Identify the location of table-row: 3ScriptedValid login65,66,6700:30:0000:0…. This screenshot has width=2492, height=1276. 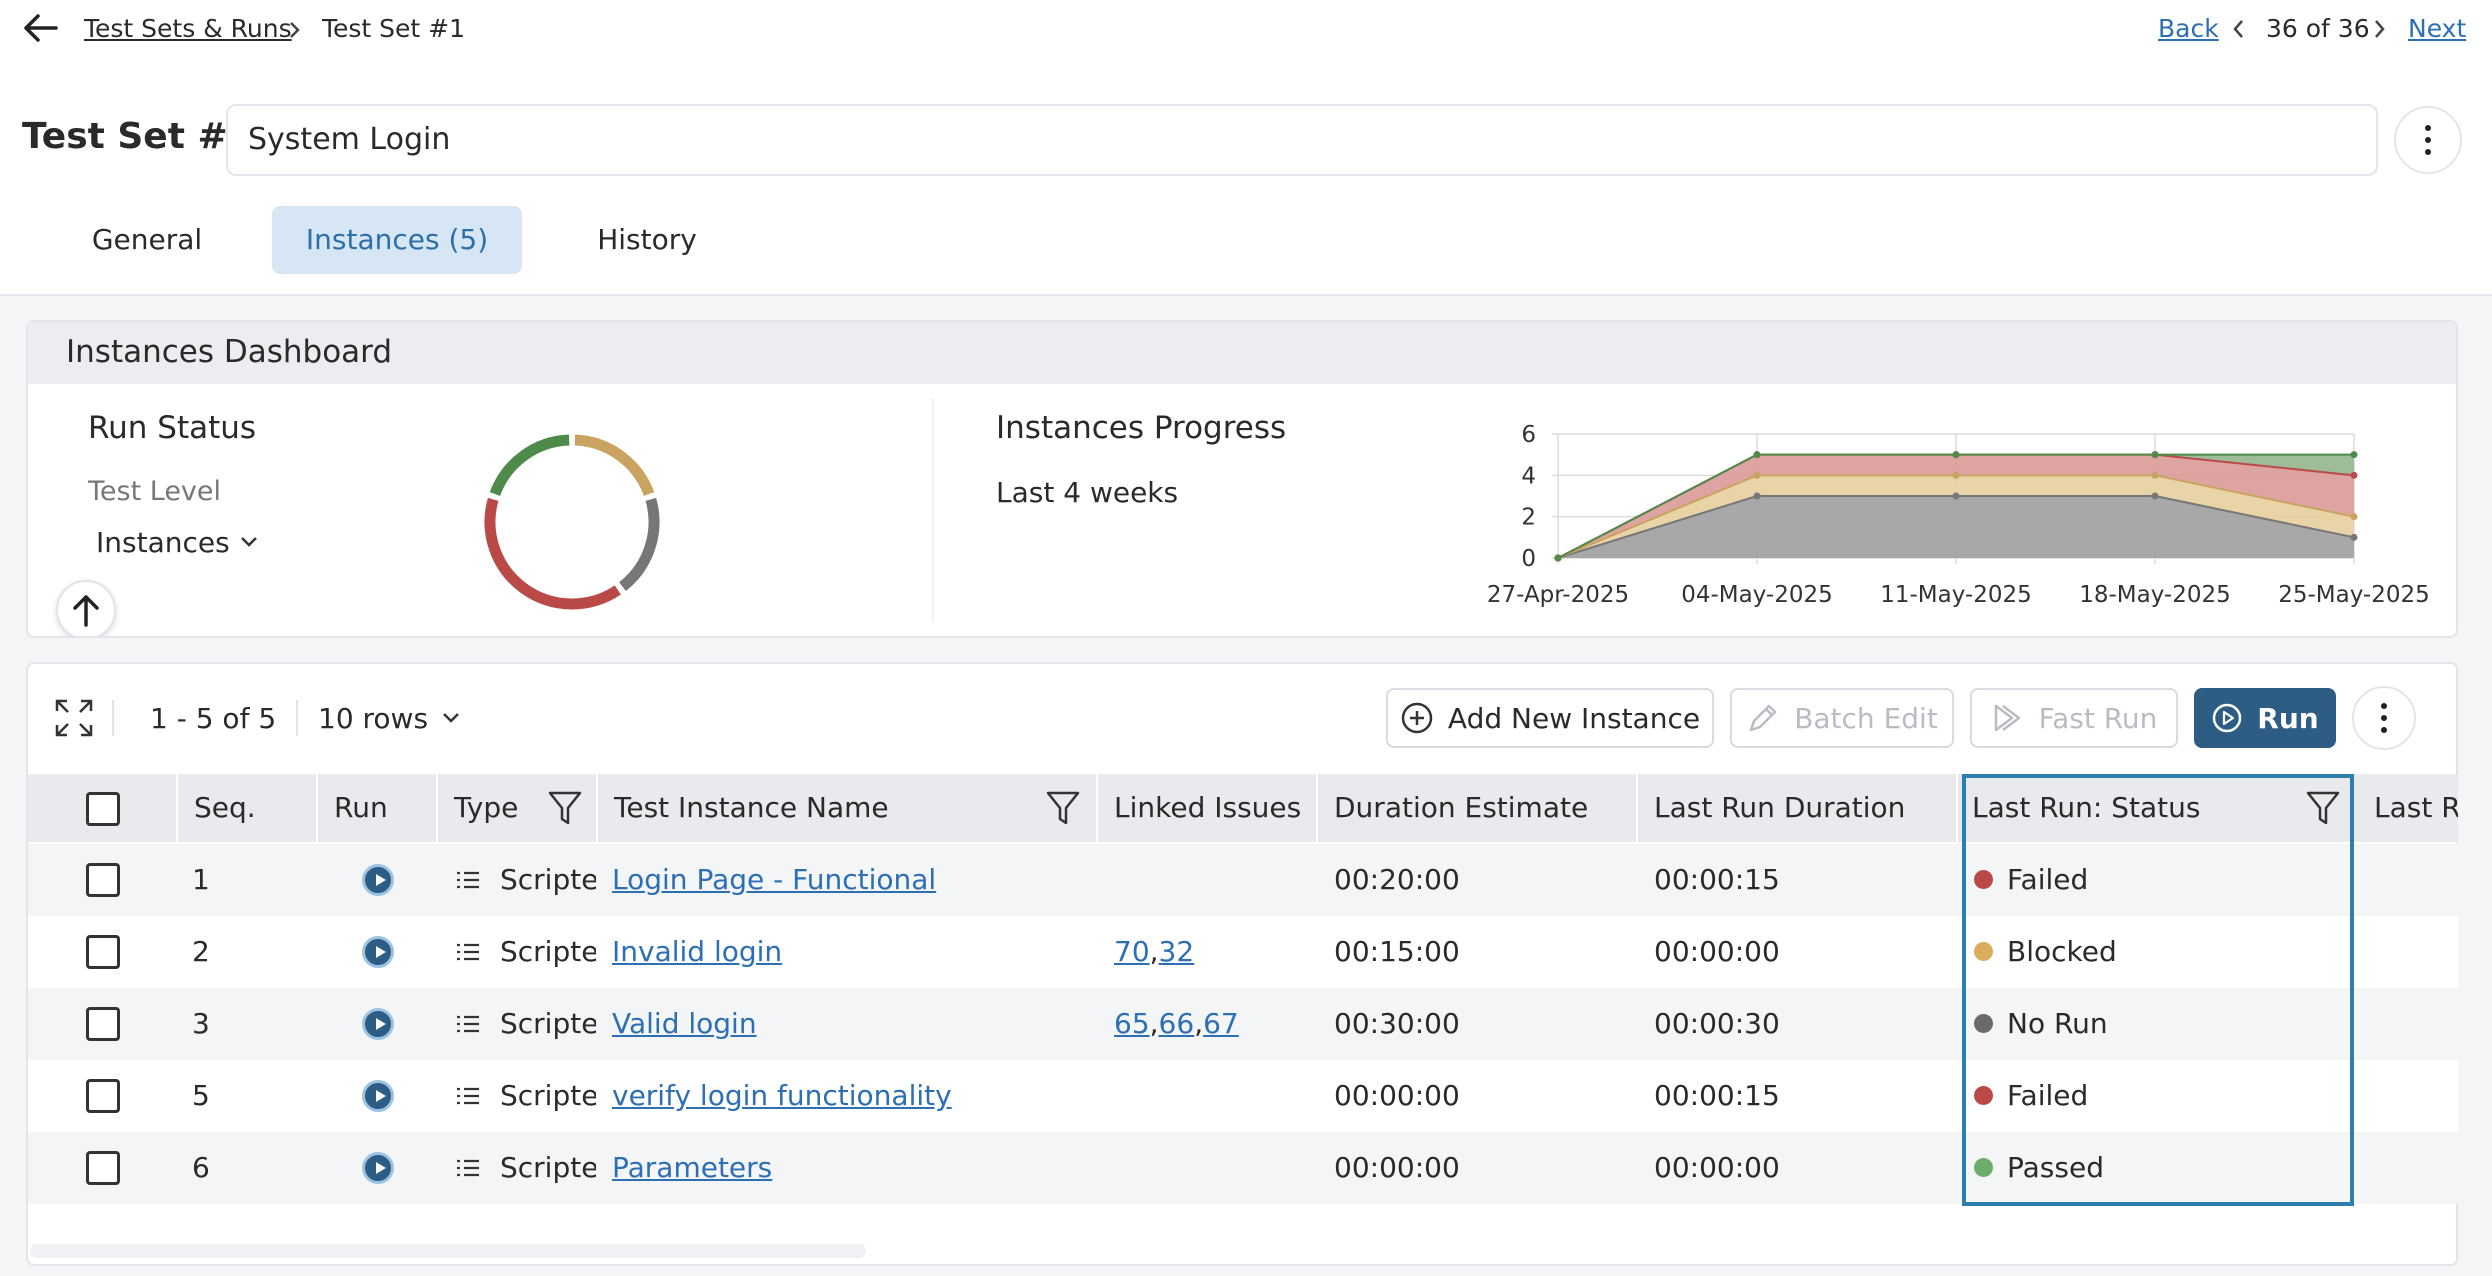
(1243, 1024).